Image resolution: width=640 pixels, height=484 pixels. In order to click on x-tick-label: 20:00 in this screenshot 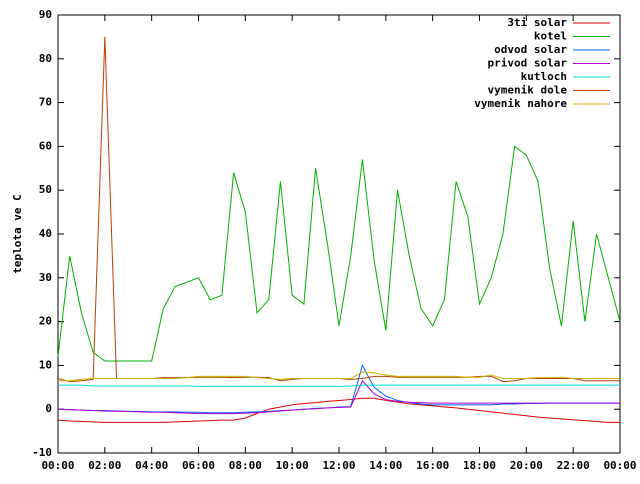, I will do `click(526, 465)`.